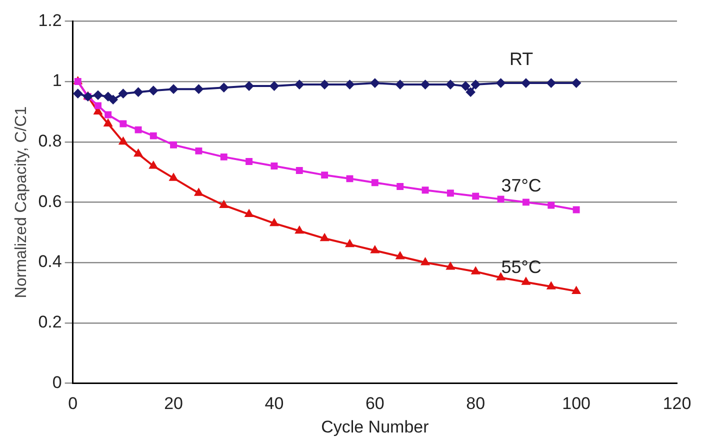 The image size is (705, 446). What do you see at coordinates (521, 186) in the screenshot?
I see `series-label: 37°C` at bounding box center [521, 186].